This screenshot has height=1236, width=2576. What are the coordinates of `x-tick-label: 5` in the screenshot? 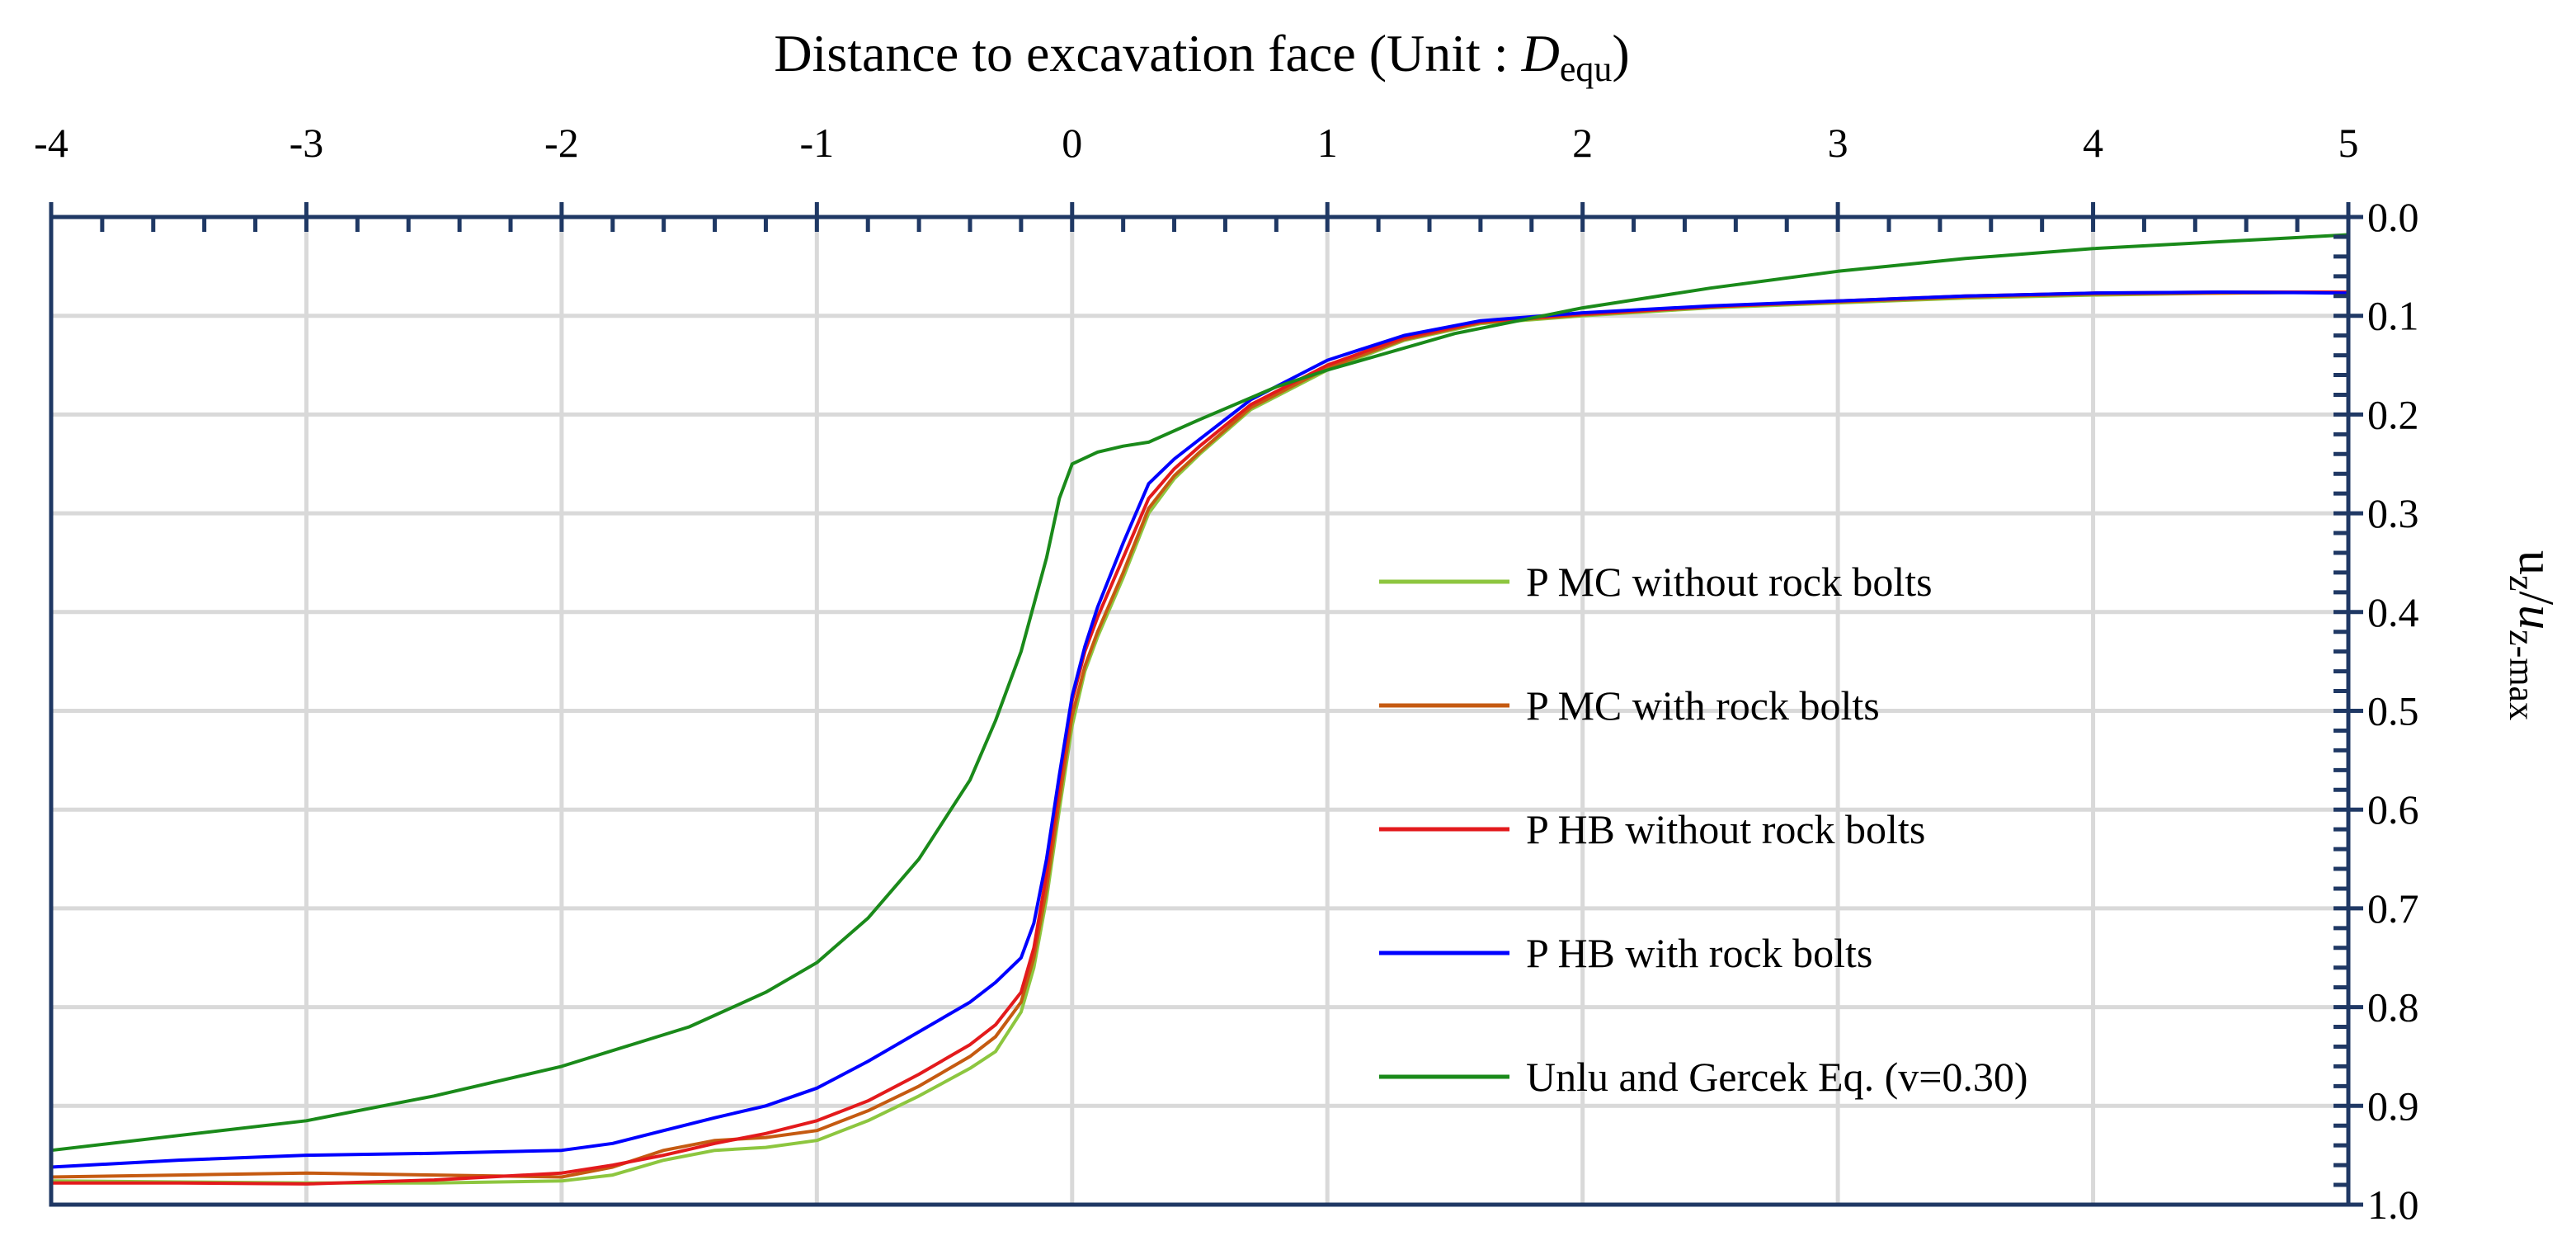 It's located at (2348, 143).